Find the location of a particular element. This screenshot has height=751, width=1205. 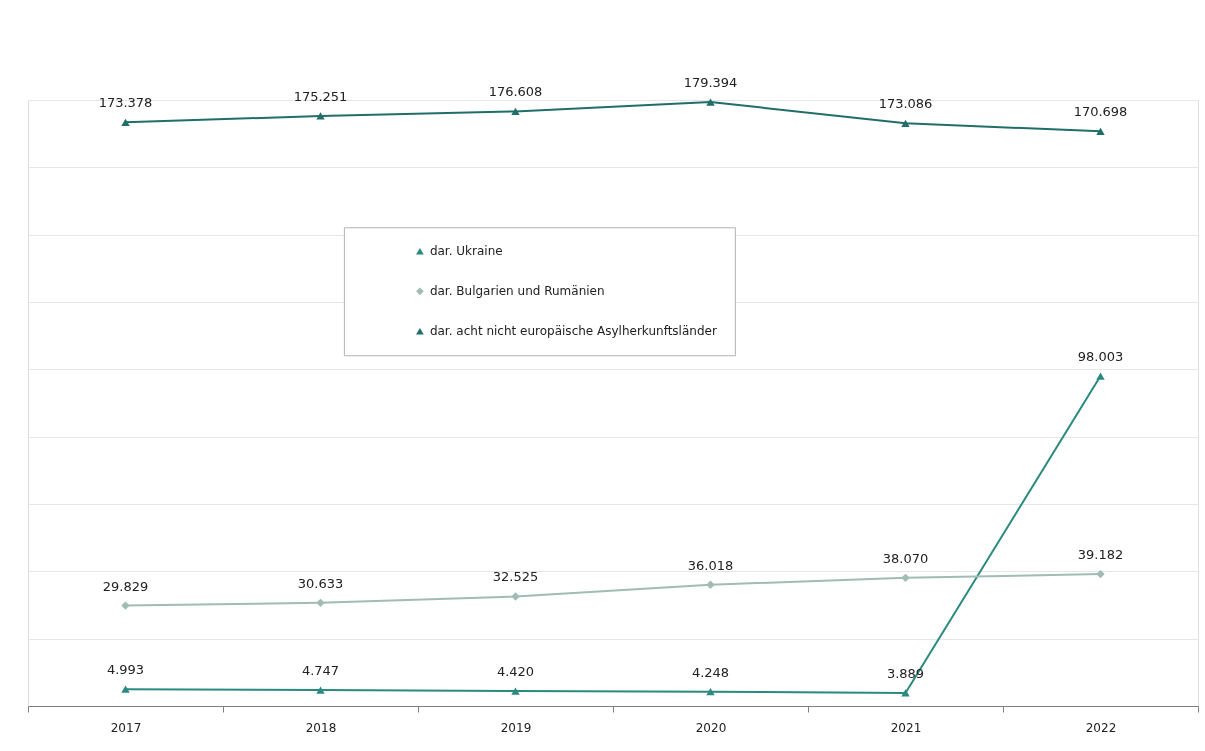

x-tick-label: 2019 is located at coordinates (516, 727).